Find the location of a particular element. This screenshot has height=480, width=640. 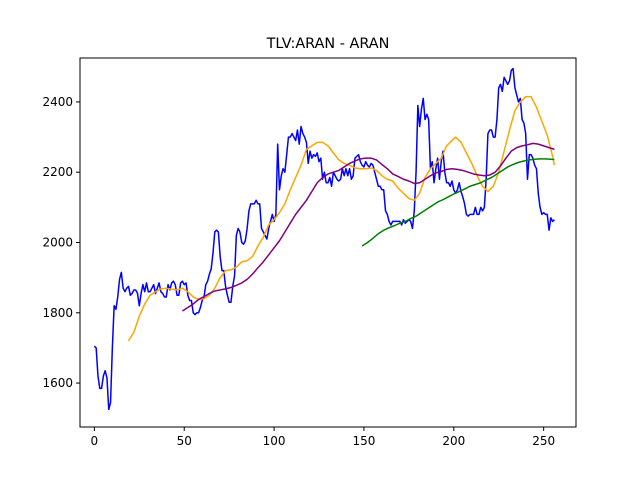

y-tick-label: 2000 is located at coordinates (57, 243).